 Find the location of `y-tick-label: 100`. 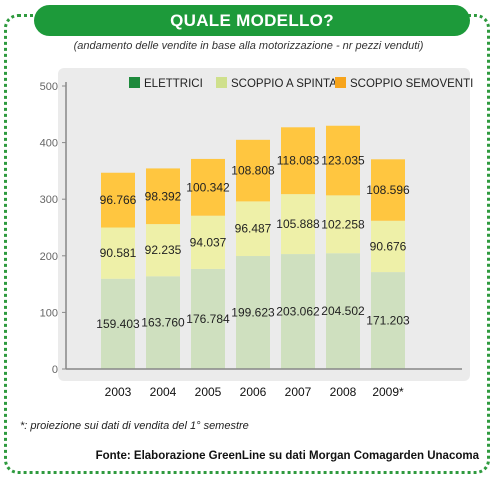

y-tick-label: 100 is located at coordinates (49, 313).